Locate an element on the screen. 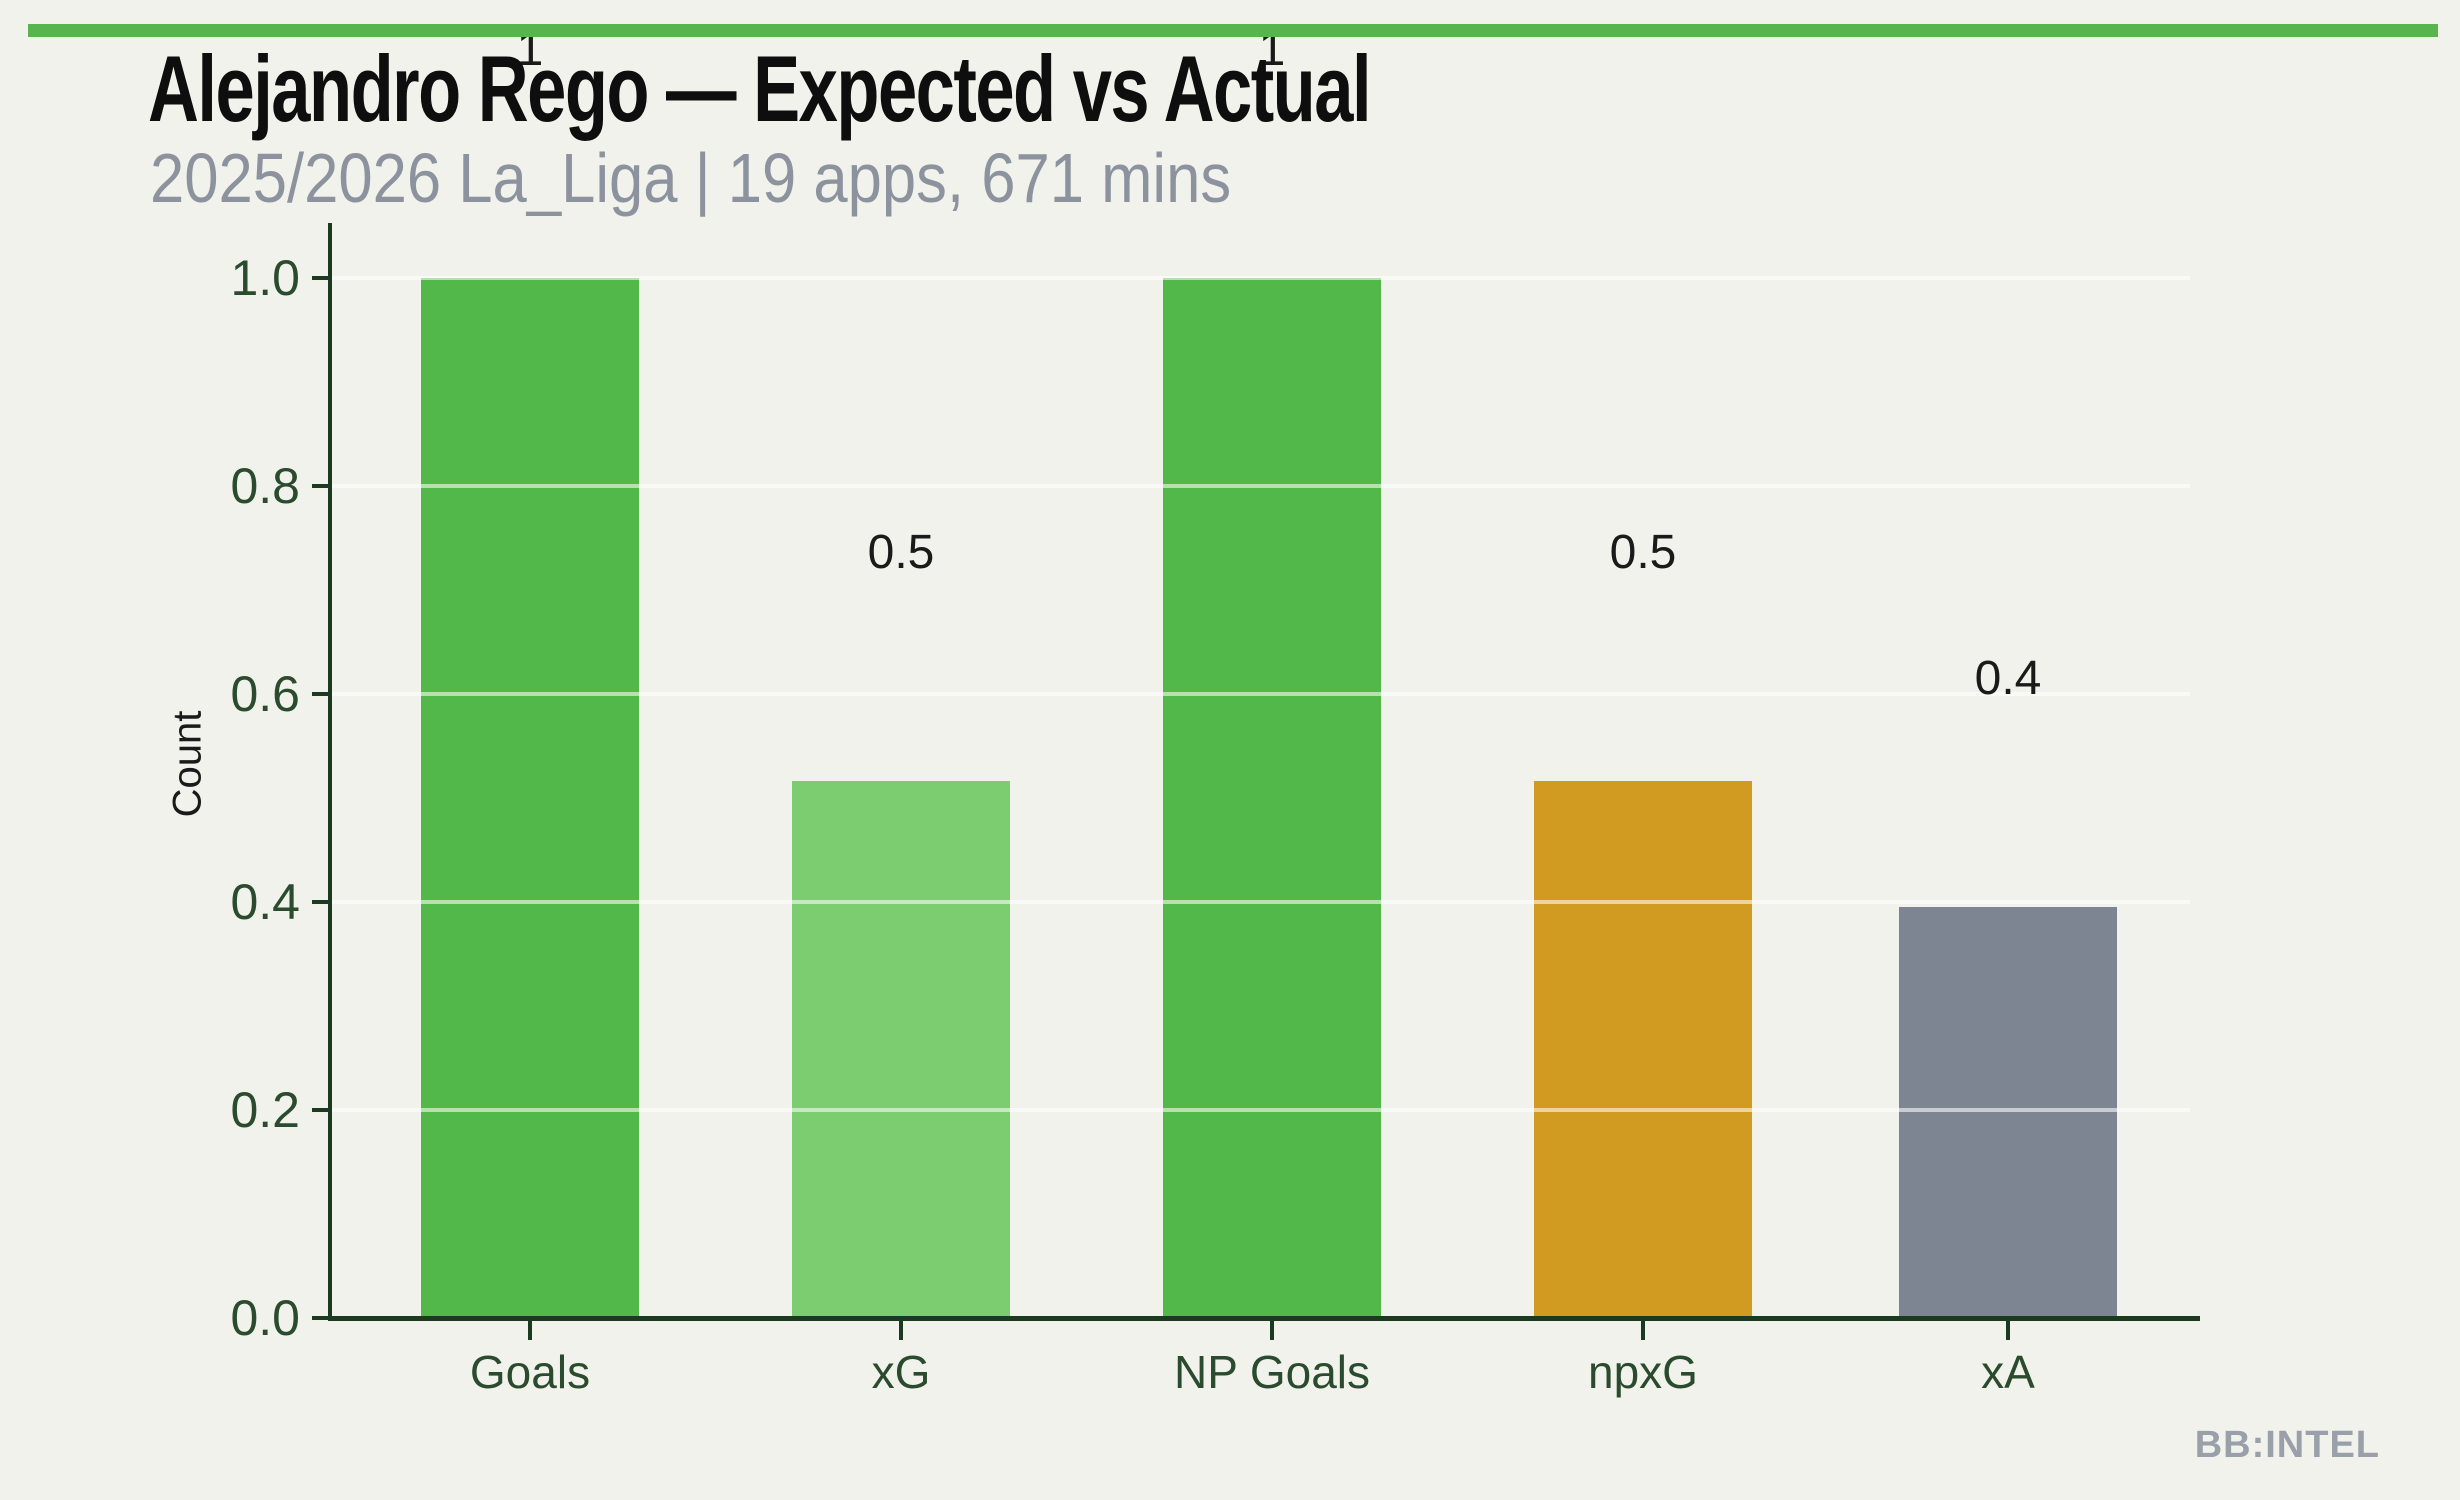 The width and height of the screenshot is (2460, 1500). y-tick-label: 0.8 is located at coordinates (265, 486).